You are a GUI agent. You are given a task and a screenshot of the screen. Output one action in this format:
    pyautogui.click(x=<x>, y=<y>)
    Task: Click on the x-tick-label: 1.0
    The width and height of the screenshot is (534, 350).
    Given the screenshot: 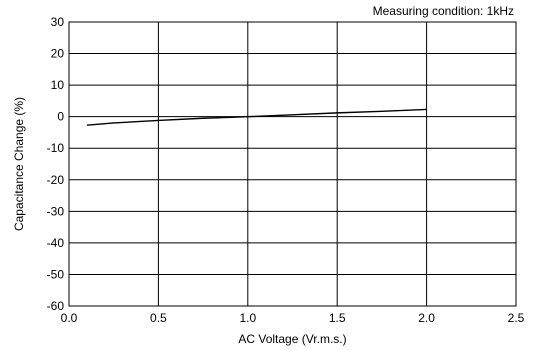 What is the action you would take?
    pyautogui.click(x=247, y=318)
    